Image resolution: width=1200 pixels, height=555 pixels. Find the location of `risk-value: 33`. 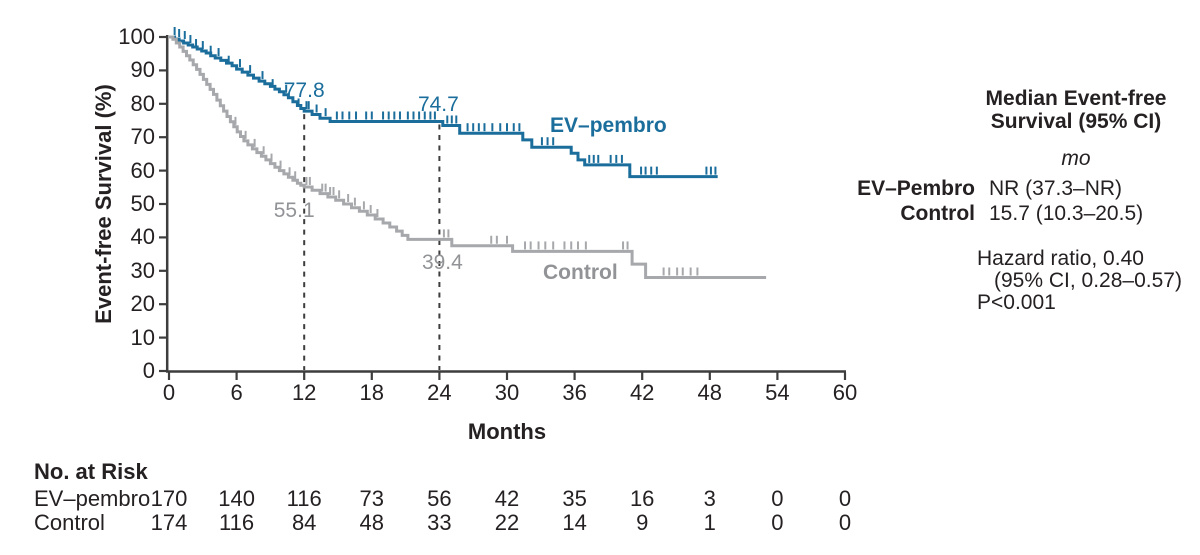

risk-value: 33 is located at coordinates (439, 522).